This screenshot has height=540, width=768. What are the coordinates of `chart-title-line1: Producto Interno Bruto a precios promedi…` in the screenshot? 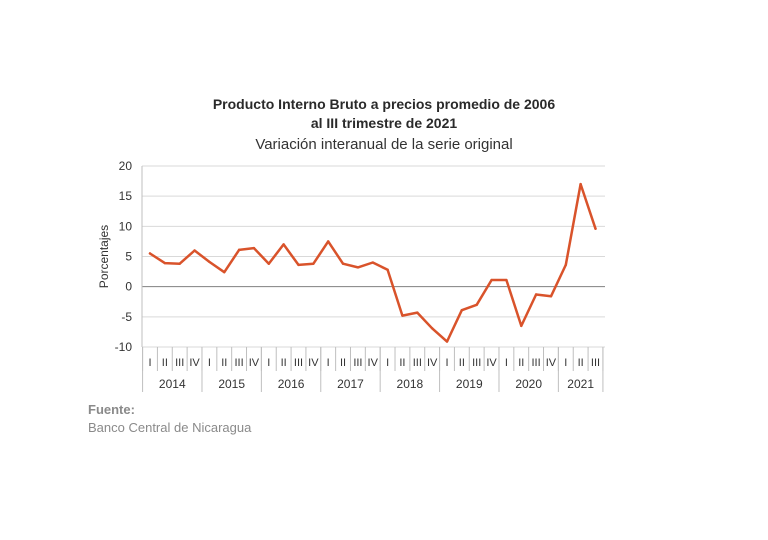 It's located at (384, 104).